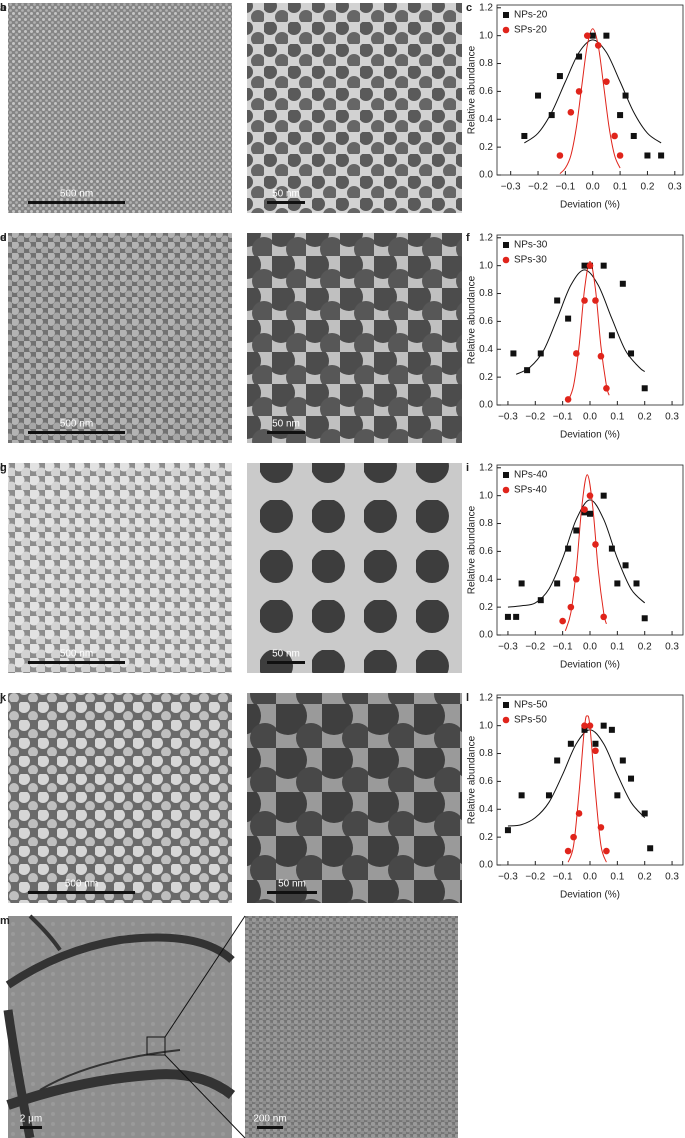  I want to click on panel-label: b, so click(3, 8).